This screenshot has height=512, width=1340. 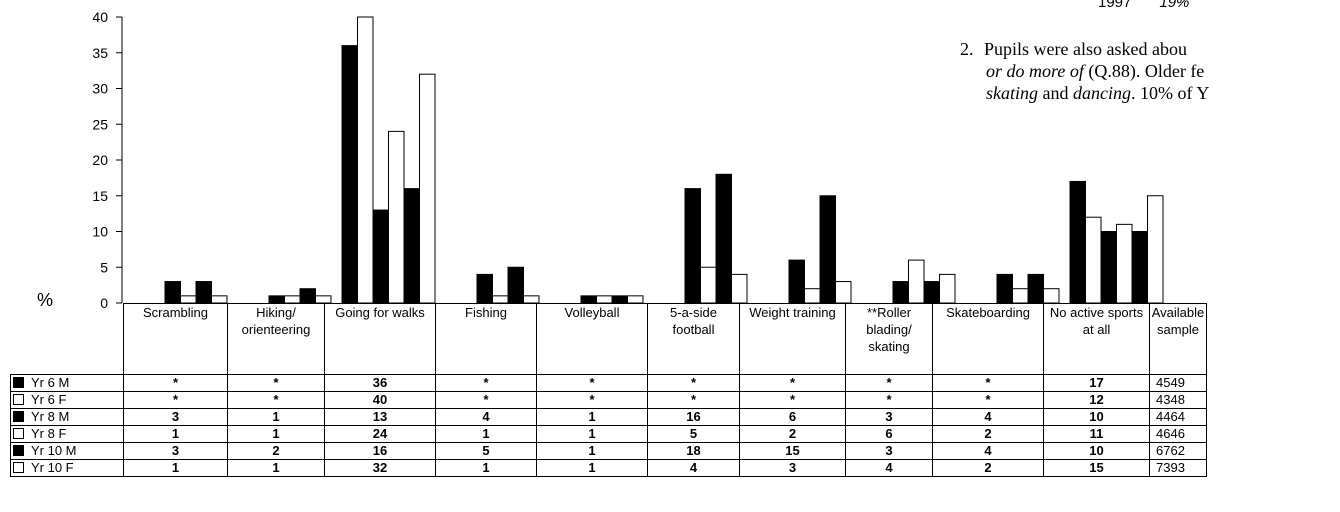 What do you see at coordinates (49, 399) in the screenshot?
I see `series-name: Yr 6 F` at bounding box center [49, 399].